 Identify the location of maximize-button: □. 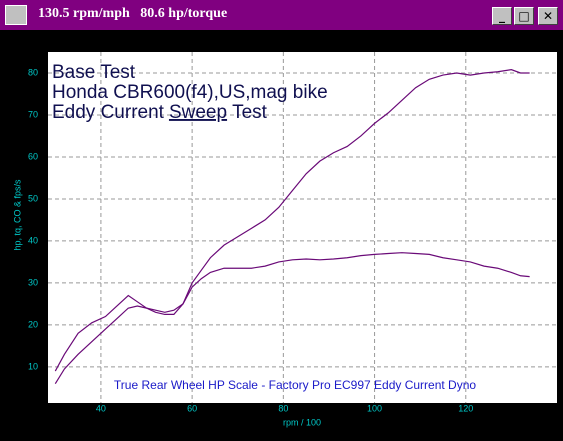
(524, 16).